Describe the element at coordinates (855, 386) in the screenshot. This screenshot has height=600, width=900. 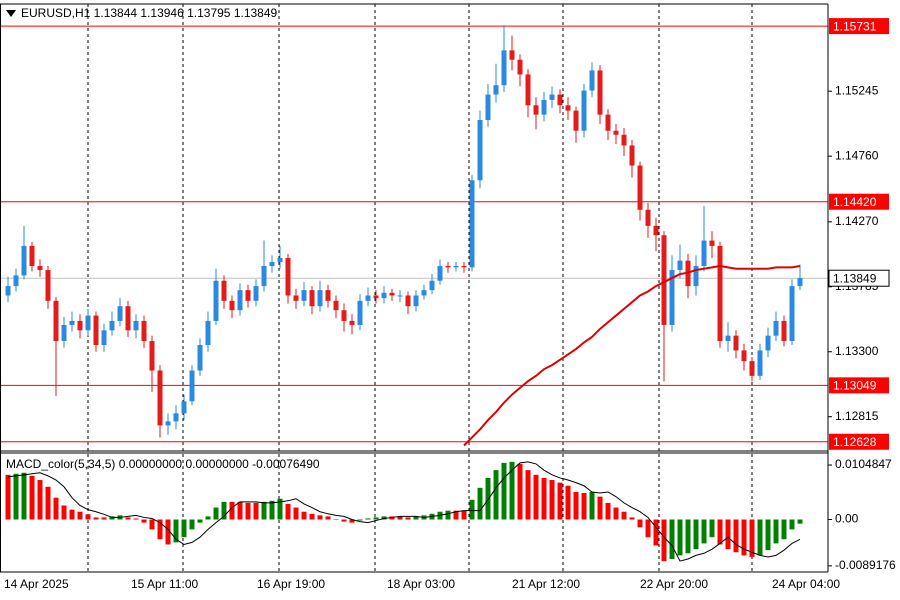
I see `level-label: 1.13049` at that location.